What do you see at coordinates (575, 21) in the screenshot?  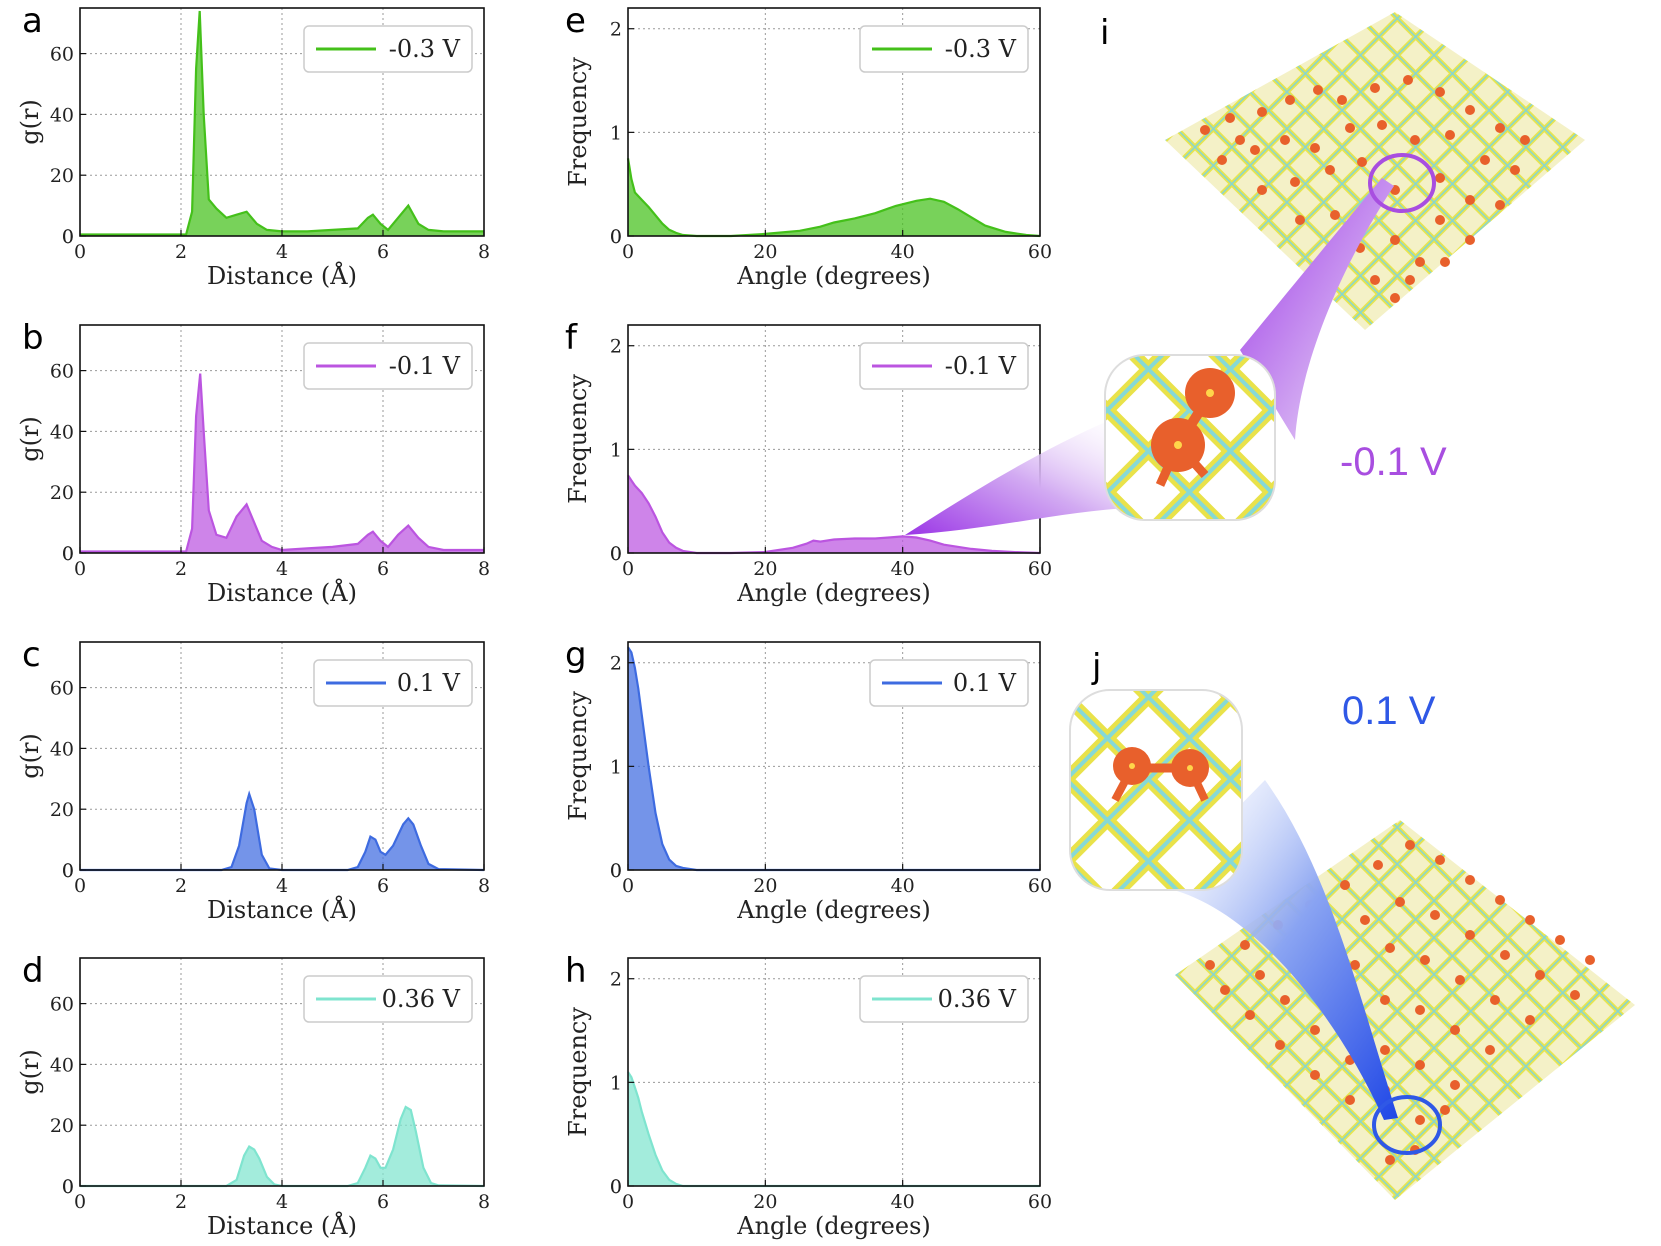 I see `panel-letter-e: e` at bounding box center [575, 21].